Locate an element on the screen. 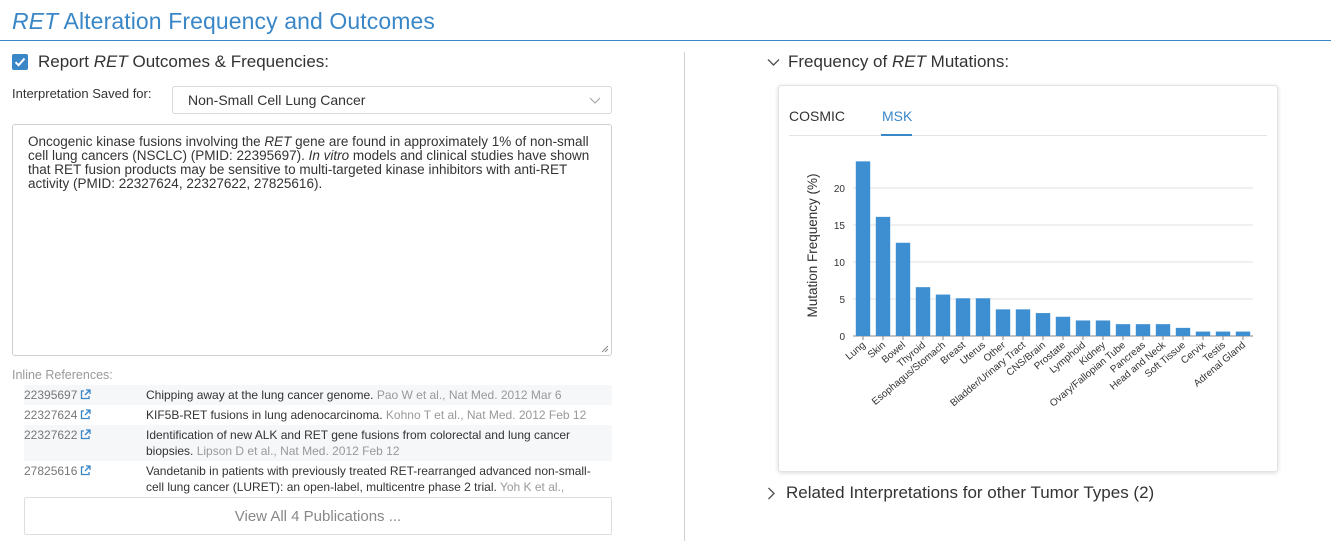 Image resolution: width=1331 pixels, height=541 pixels. interpretation-label: Interpretation Saved for: is located at coordinates (82, 93).